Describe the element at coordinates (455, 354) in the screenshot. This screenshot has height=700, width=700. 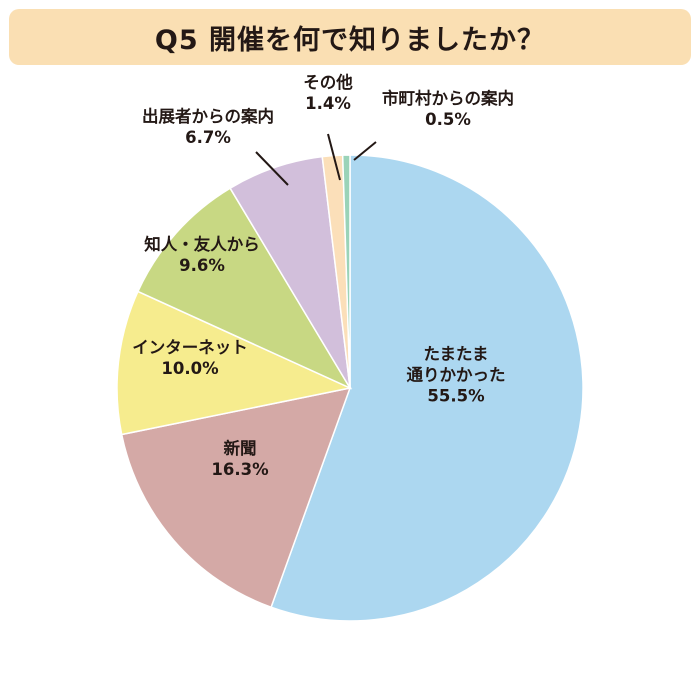
I see `slice-category-label: たまたま` at that location.